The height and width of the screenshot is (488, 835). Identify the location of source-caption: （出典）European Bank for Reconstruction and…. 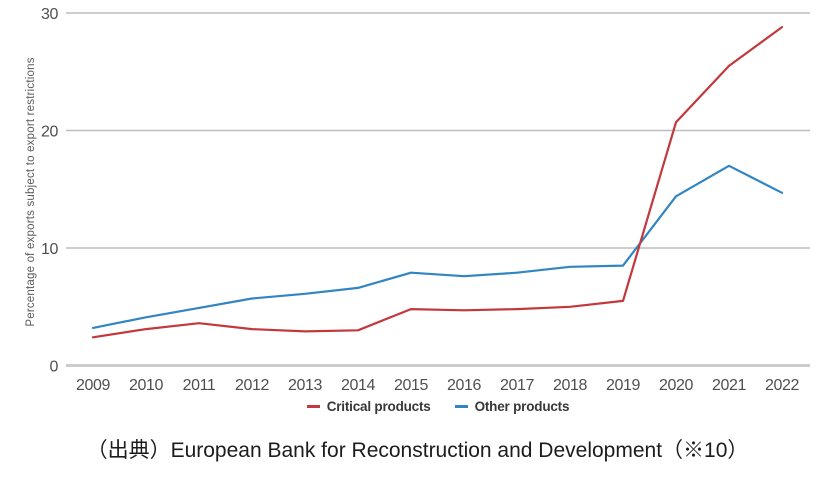
(417, 450).